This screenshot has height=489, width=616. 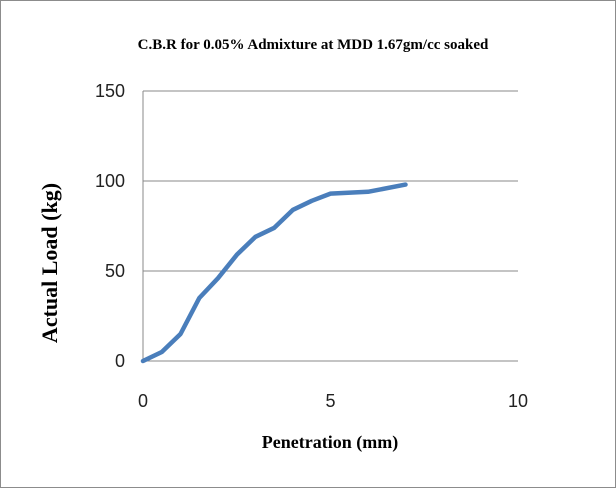 I want to click on y-tick-label: 50, so click(x=115, y=271).